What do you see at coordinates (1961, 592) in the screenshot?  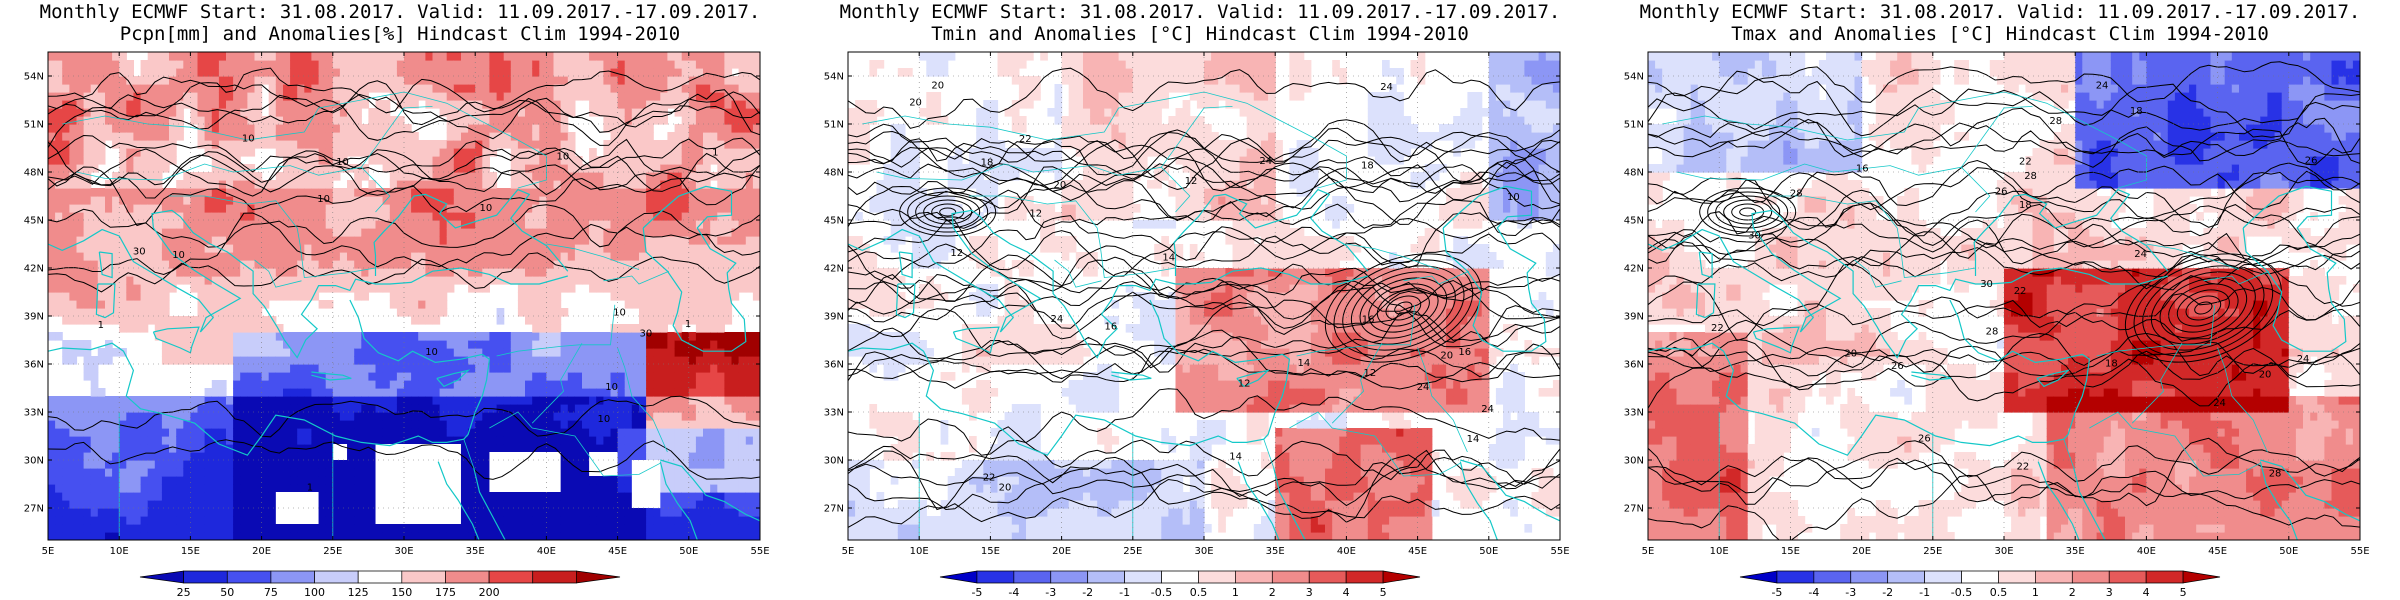 I see `colorbar-label: -0.5` at bounding box center [1961, 592].